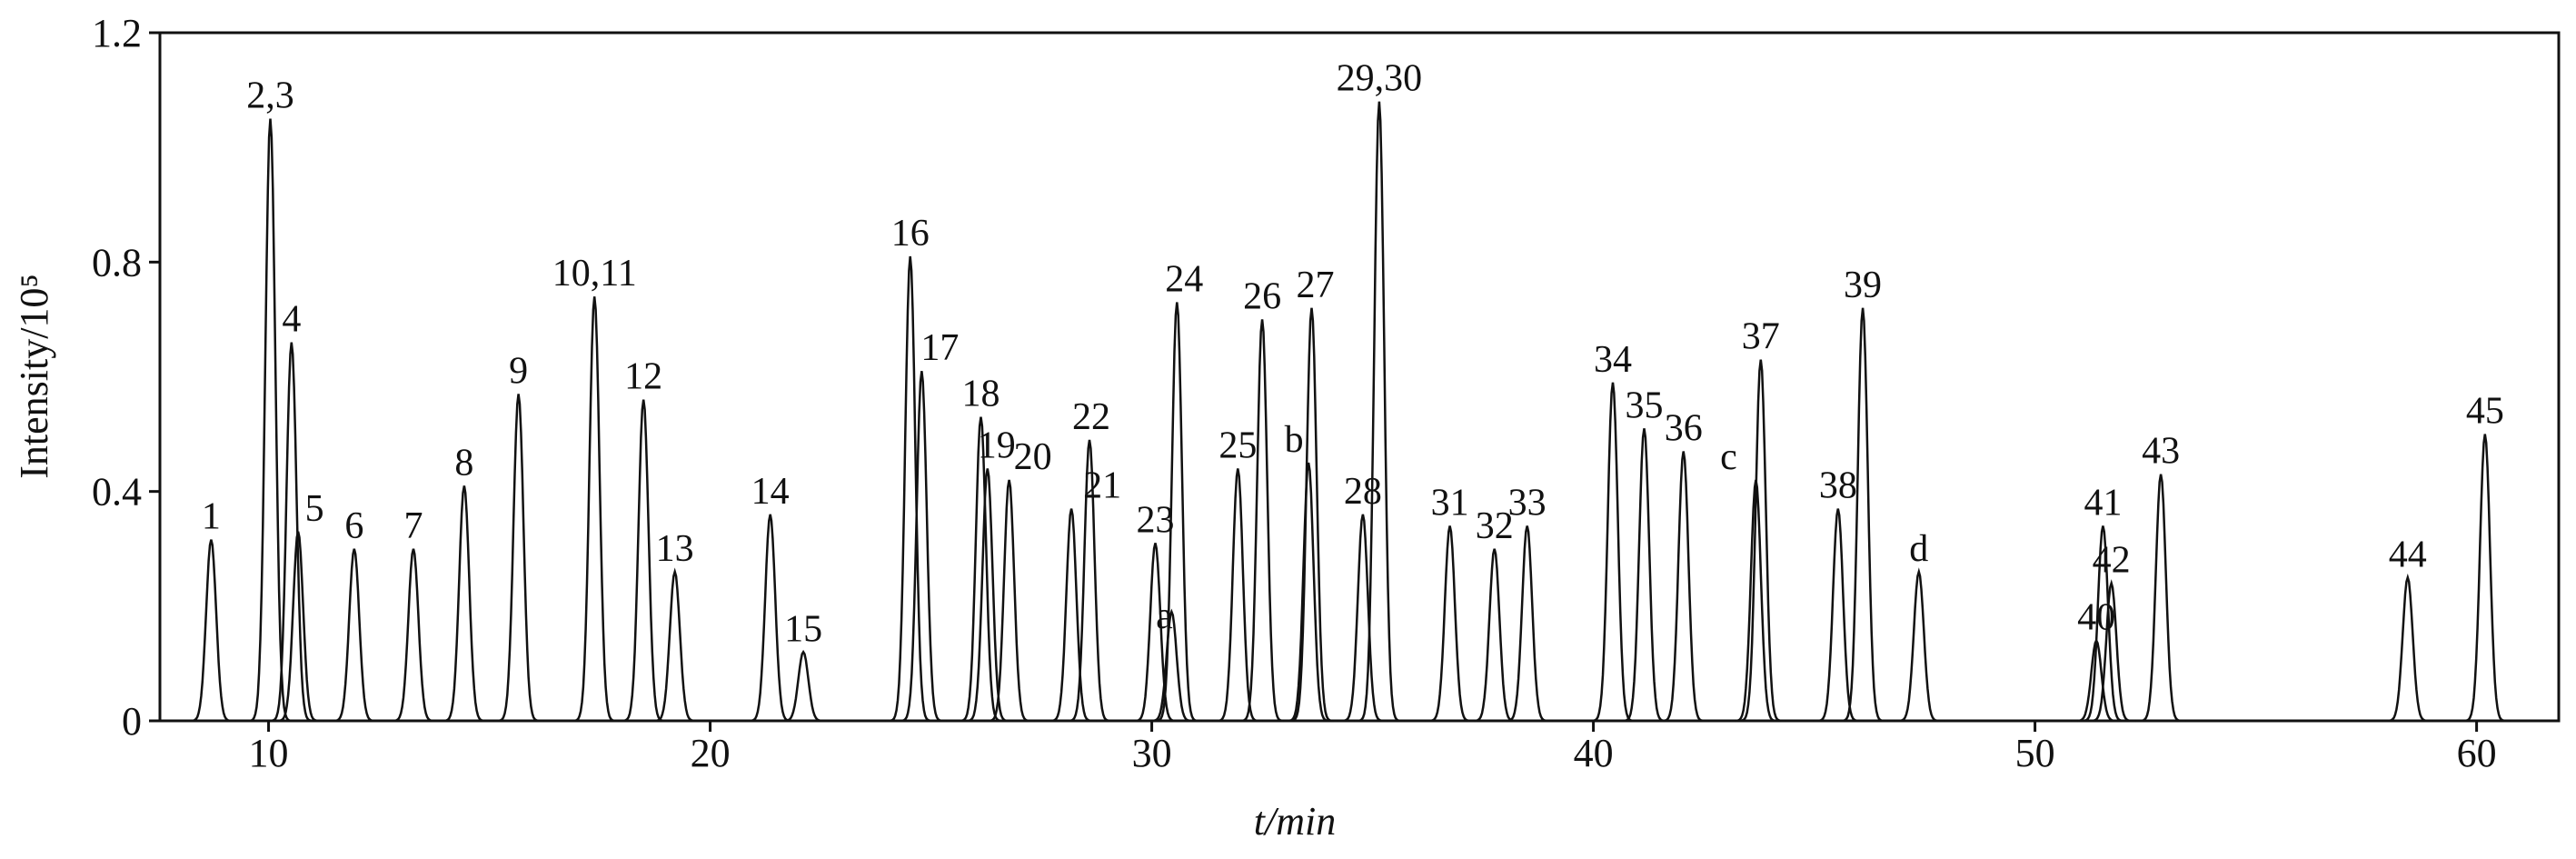  I want to click on peak-label: 18, so click(981, 394).